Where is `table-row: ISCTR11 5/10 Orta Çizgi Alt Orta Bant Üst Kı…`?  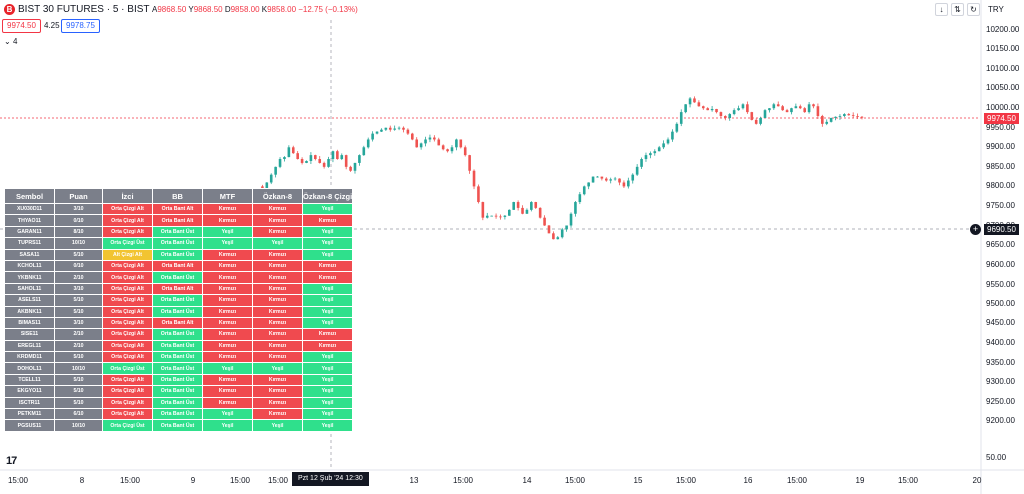 table-row: ISCTR11 5/10 Orta Çizgi Alt Orta Bant Üst Kı… is located at coordinates (178, 403).